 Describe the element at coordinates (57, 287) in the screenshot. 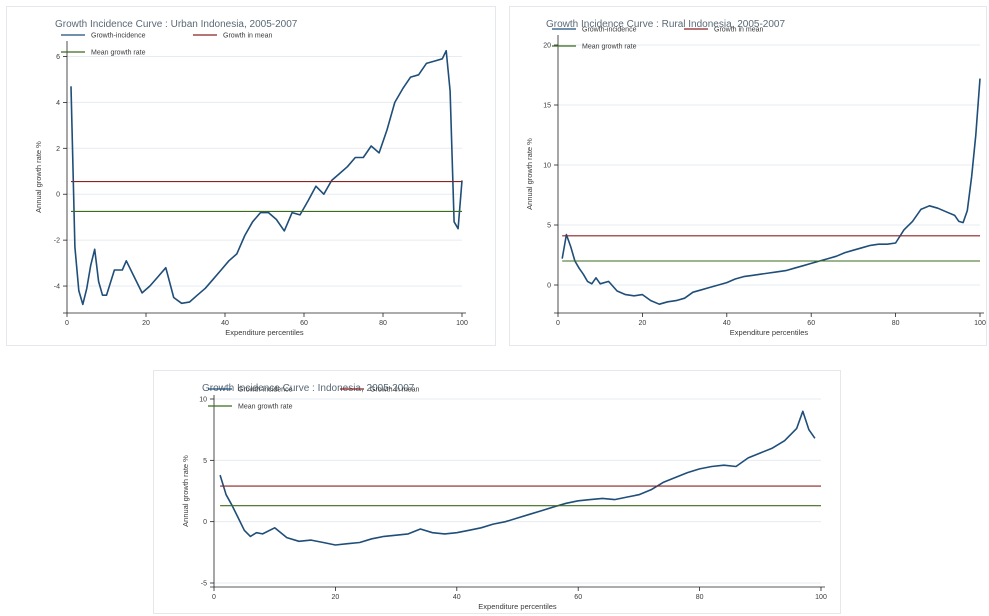

I see `y-tick-label: -4` at that location.